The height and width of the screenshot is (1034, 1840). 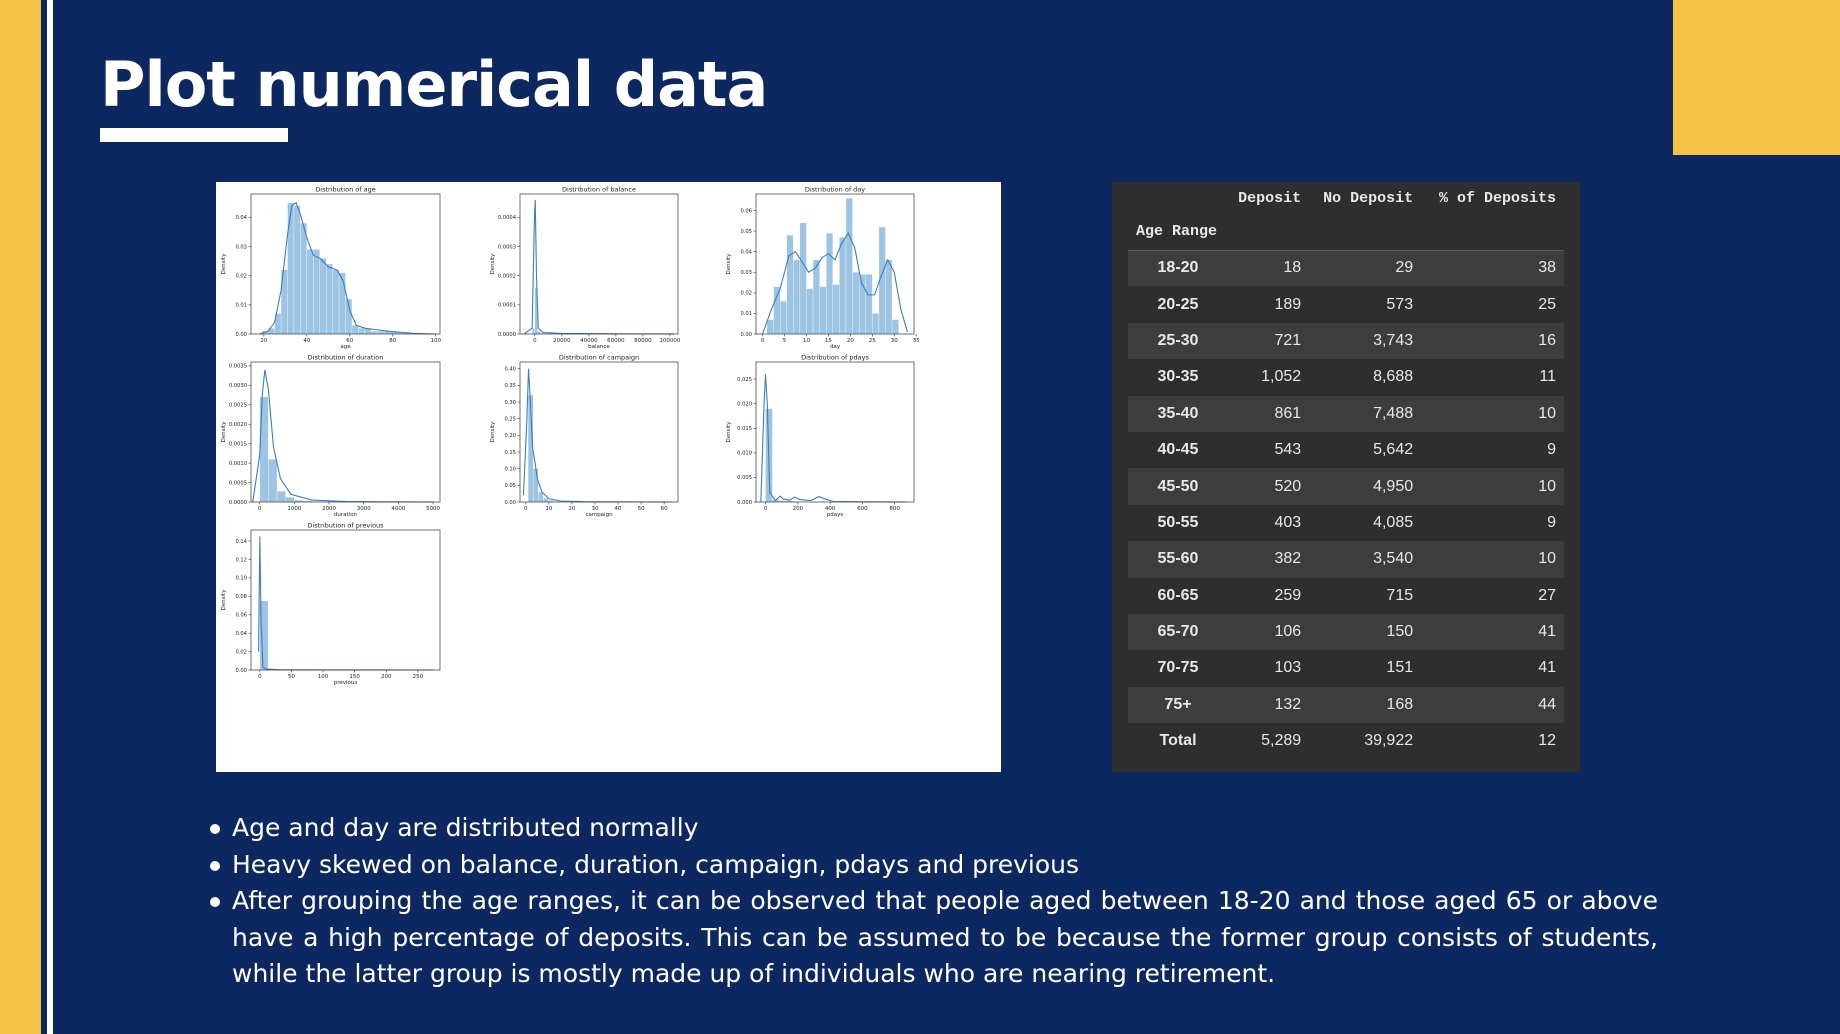 What do you see at coordinates (263, 341) in the screenshot?
I see `x-tick-label: 20` at bounding box center [263, 341].